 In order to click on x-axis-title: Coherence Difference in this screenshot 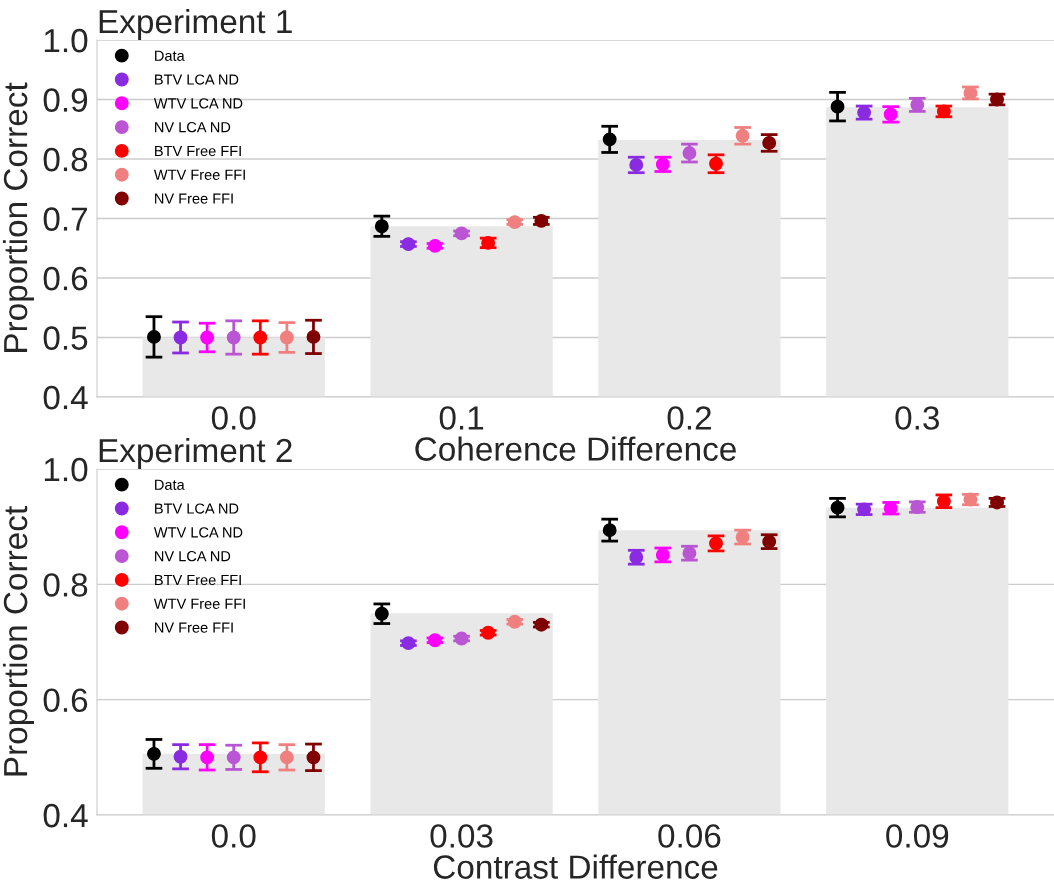, I will do `click(575, 448)`.